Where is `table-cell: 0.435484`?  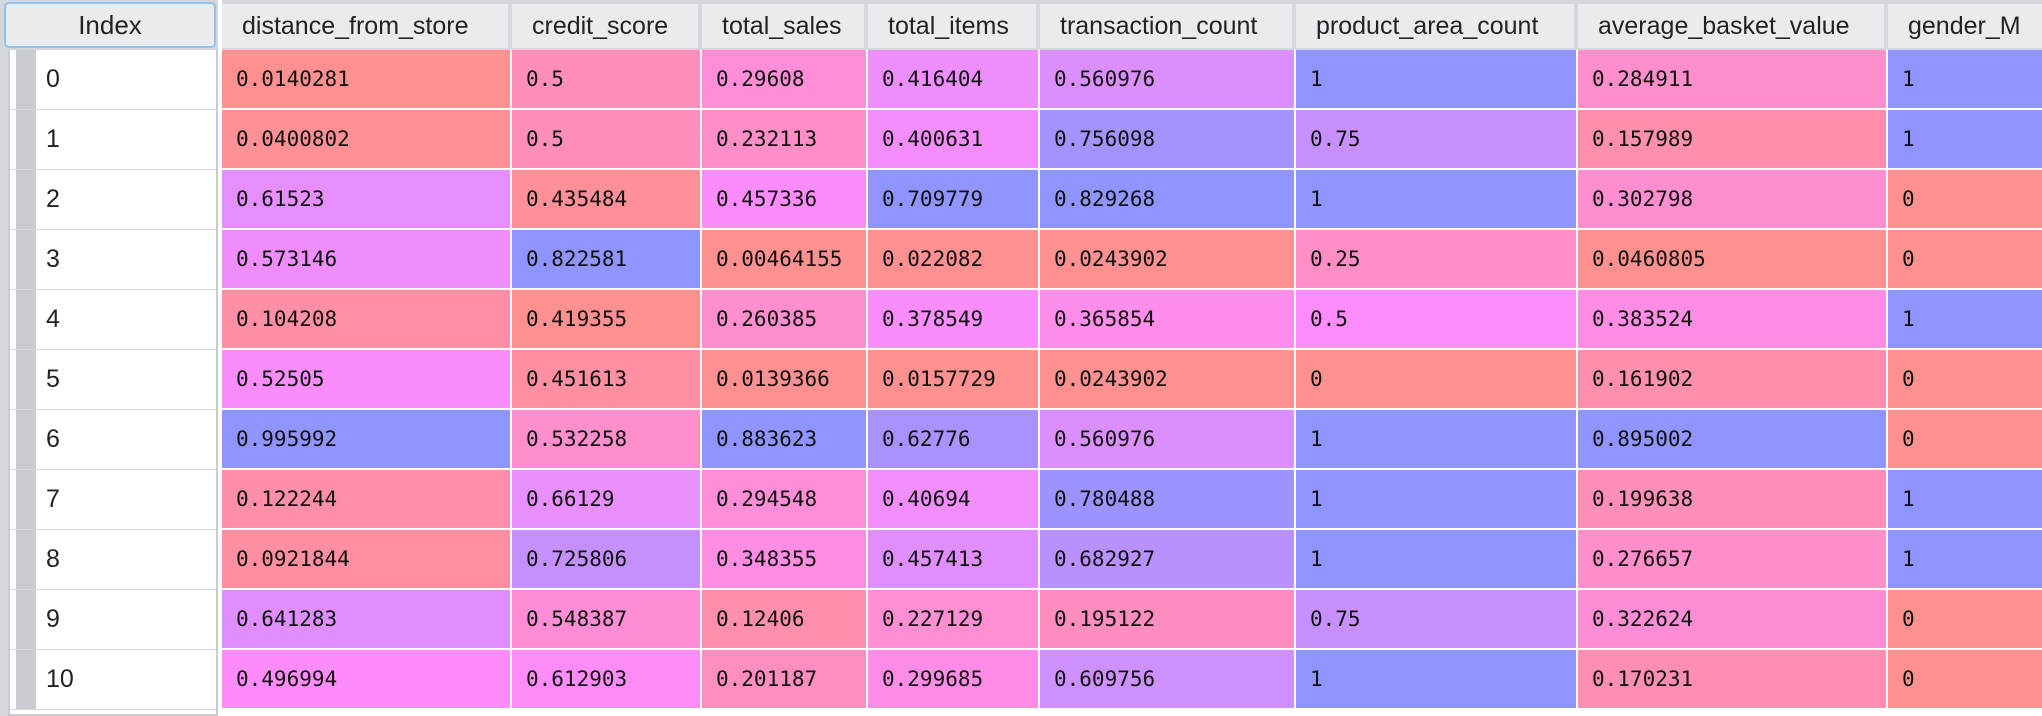
table-cell: 0.435484 is located at coordinates (607, 200).